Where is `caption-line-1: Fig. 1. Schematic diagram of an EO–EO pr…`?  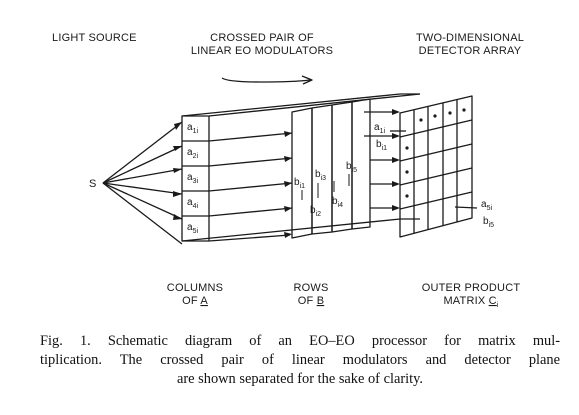
caption-line-1: Fig. 1. Schematic diagram of an EO–EO pr… is located at coordinates (300, 341).